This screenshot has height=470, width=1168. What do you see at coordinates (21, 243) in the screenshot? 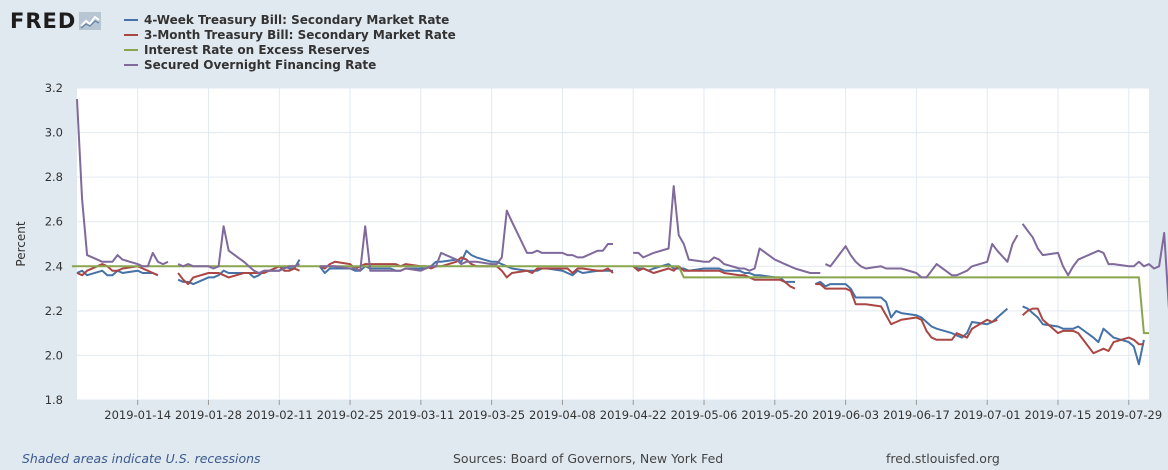
I see `y-axis-label: Percent` at bounding box center [21, 243].